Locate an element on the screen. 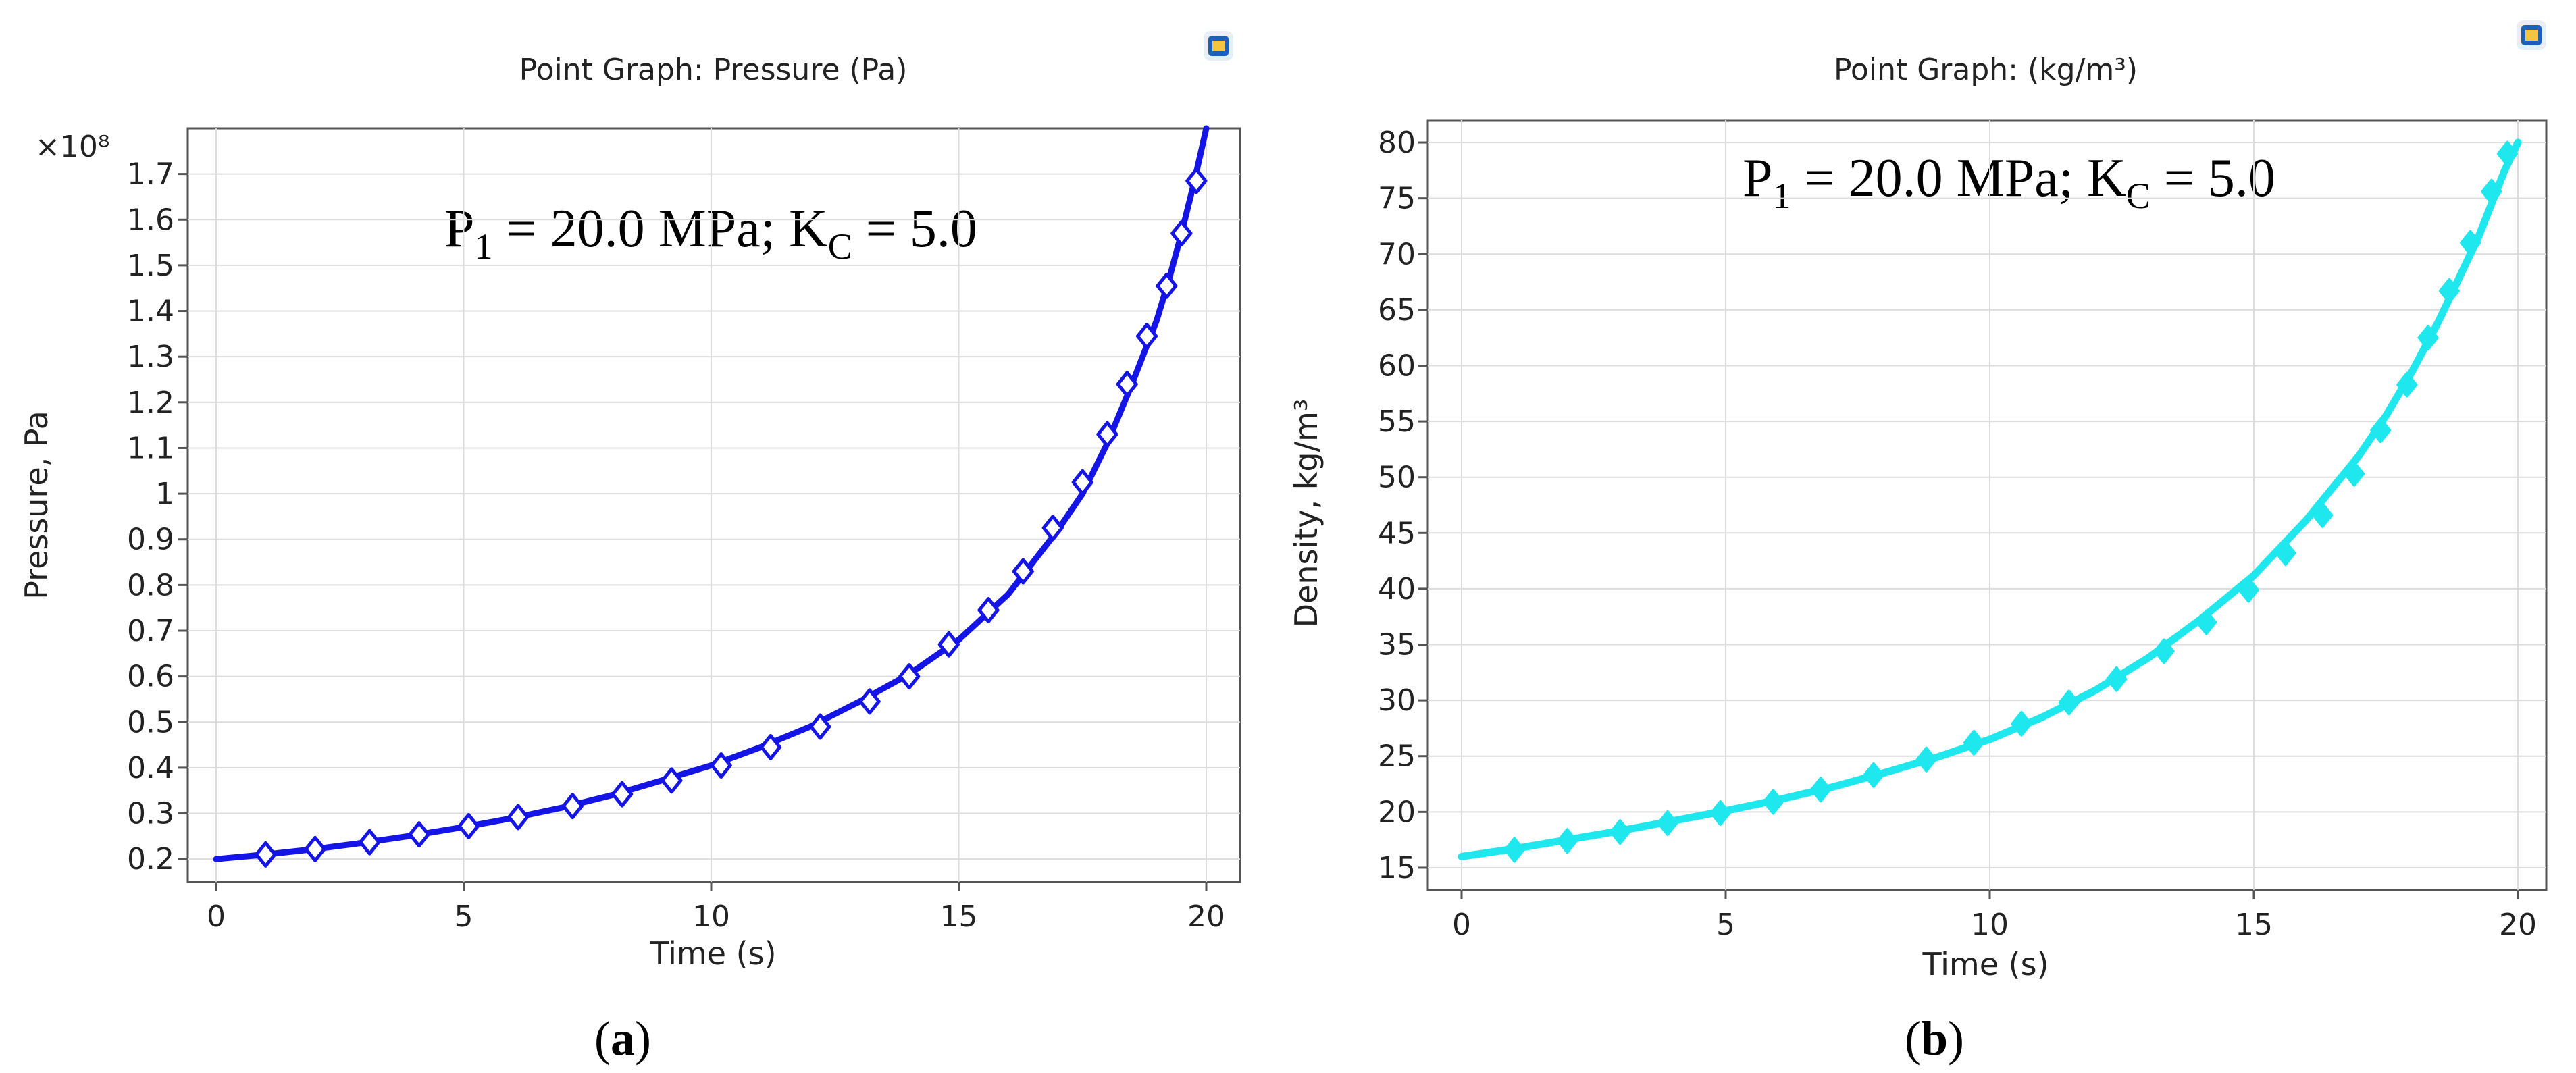 Image resolution: width=2576 pixels, height=1073 pixels. chart-title: Point Graph: (kg/m³) is located at coordinates (1986, 70).